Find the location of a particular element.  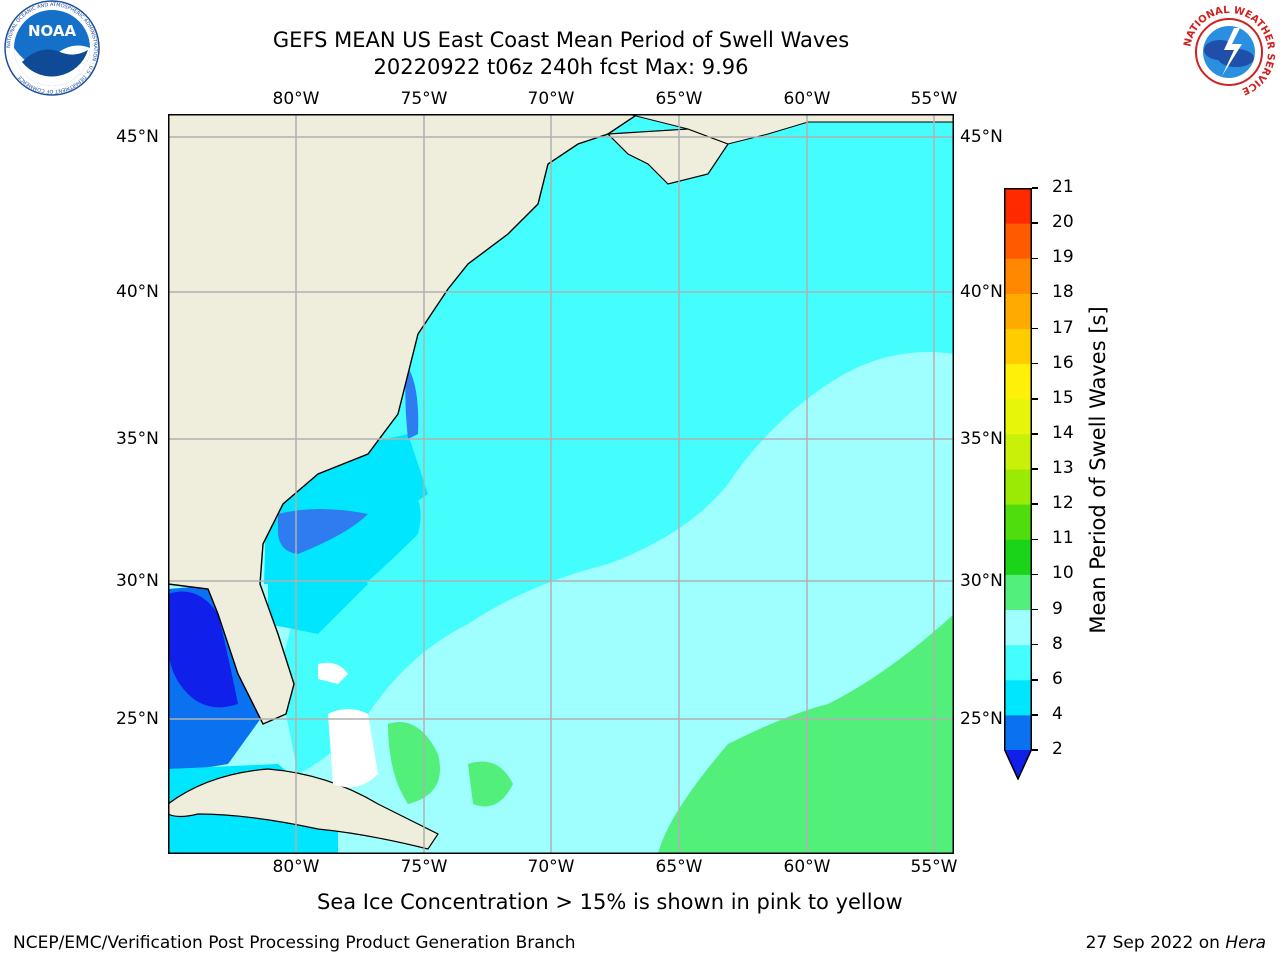

top-lon-label: 70°W is located at coordinates (551, 99).